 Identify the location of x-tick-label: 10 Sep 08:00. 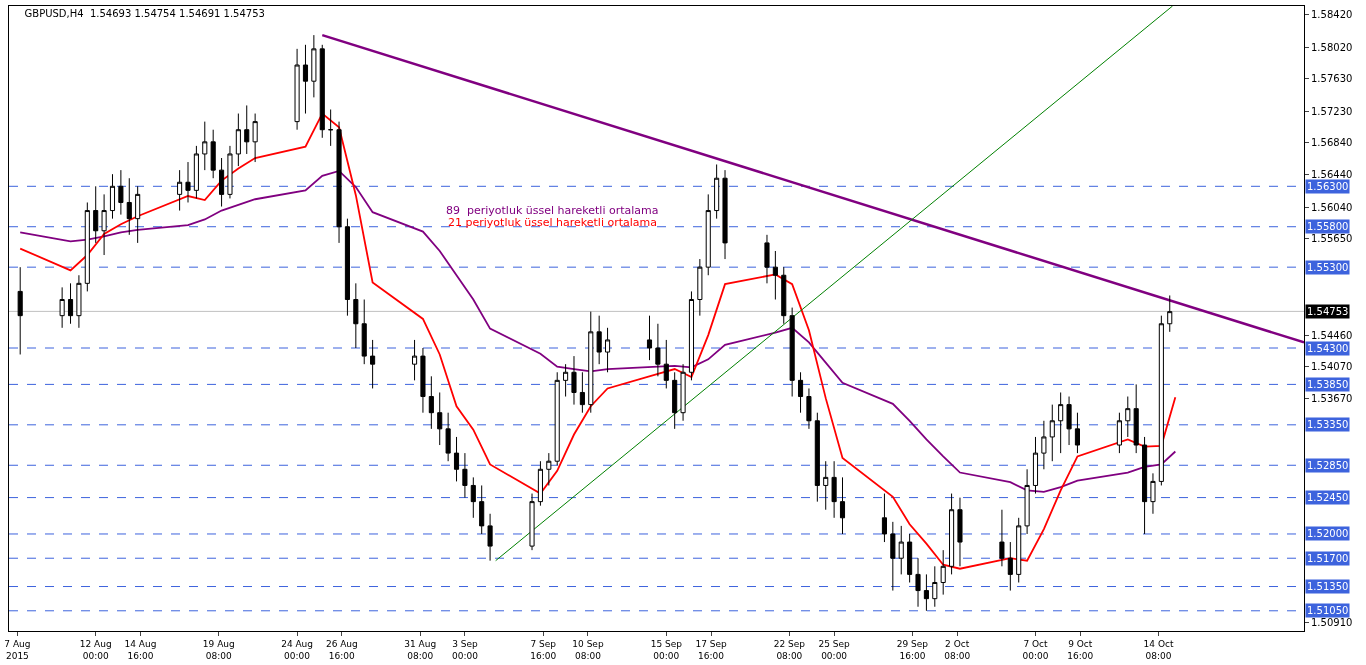
(588, 649).